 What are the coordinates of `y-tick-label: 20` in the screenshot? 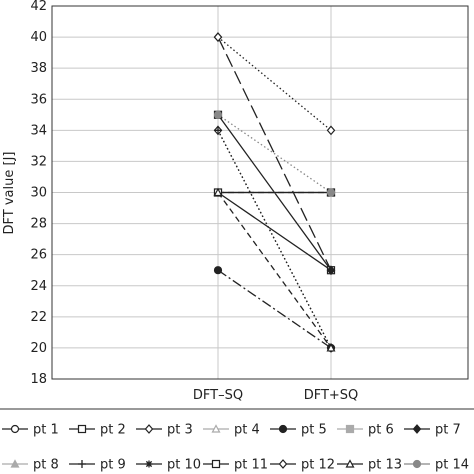 It's located at (38, 348).